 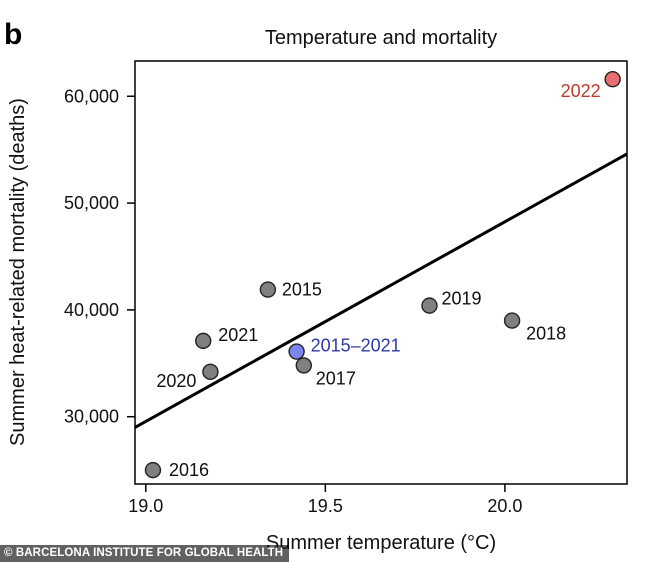 I want to click on data-point-2019, so click(x=429, y=305).